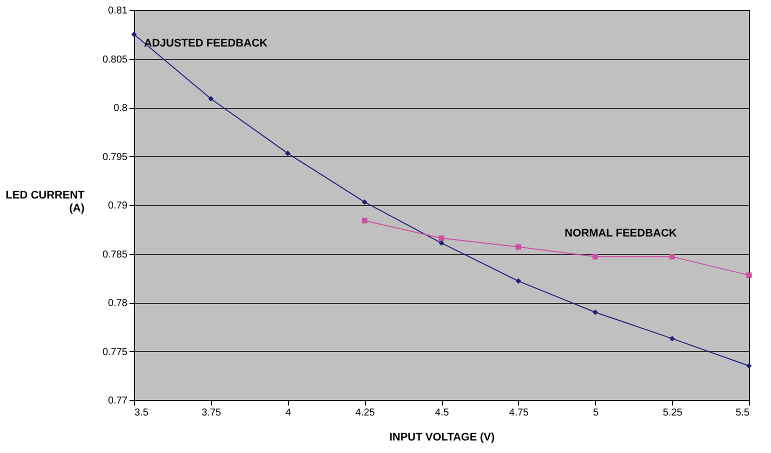  I want to click on y-tick-label: 0.775, so click(115, 352).